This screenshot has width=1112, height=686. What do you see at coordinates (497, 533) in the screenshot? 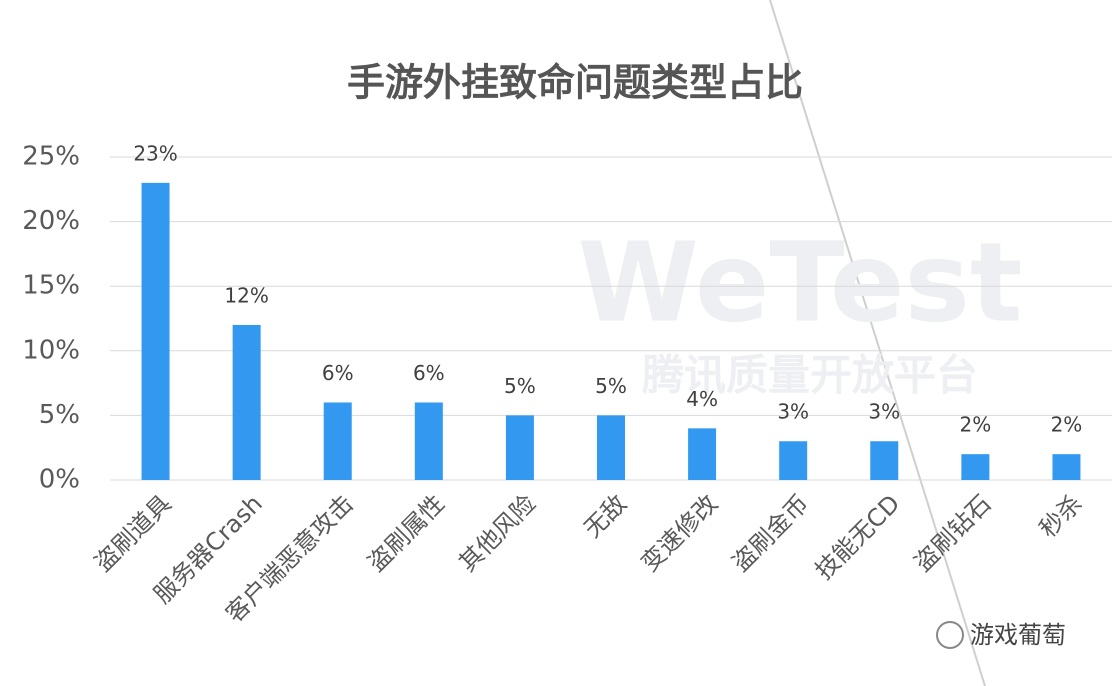
I see `x-tick-label: 其他风险` at bounding box center [497, 533].